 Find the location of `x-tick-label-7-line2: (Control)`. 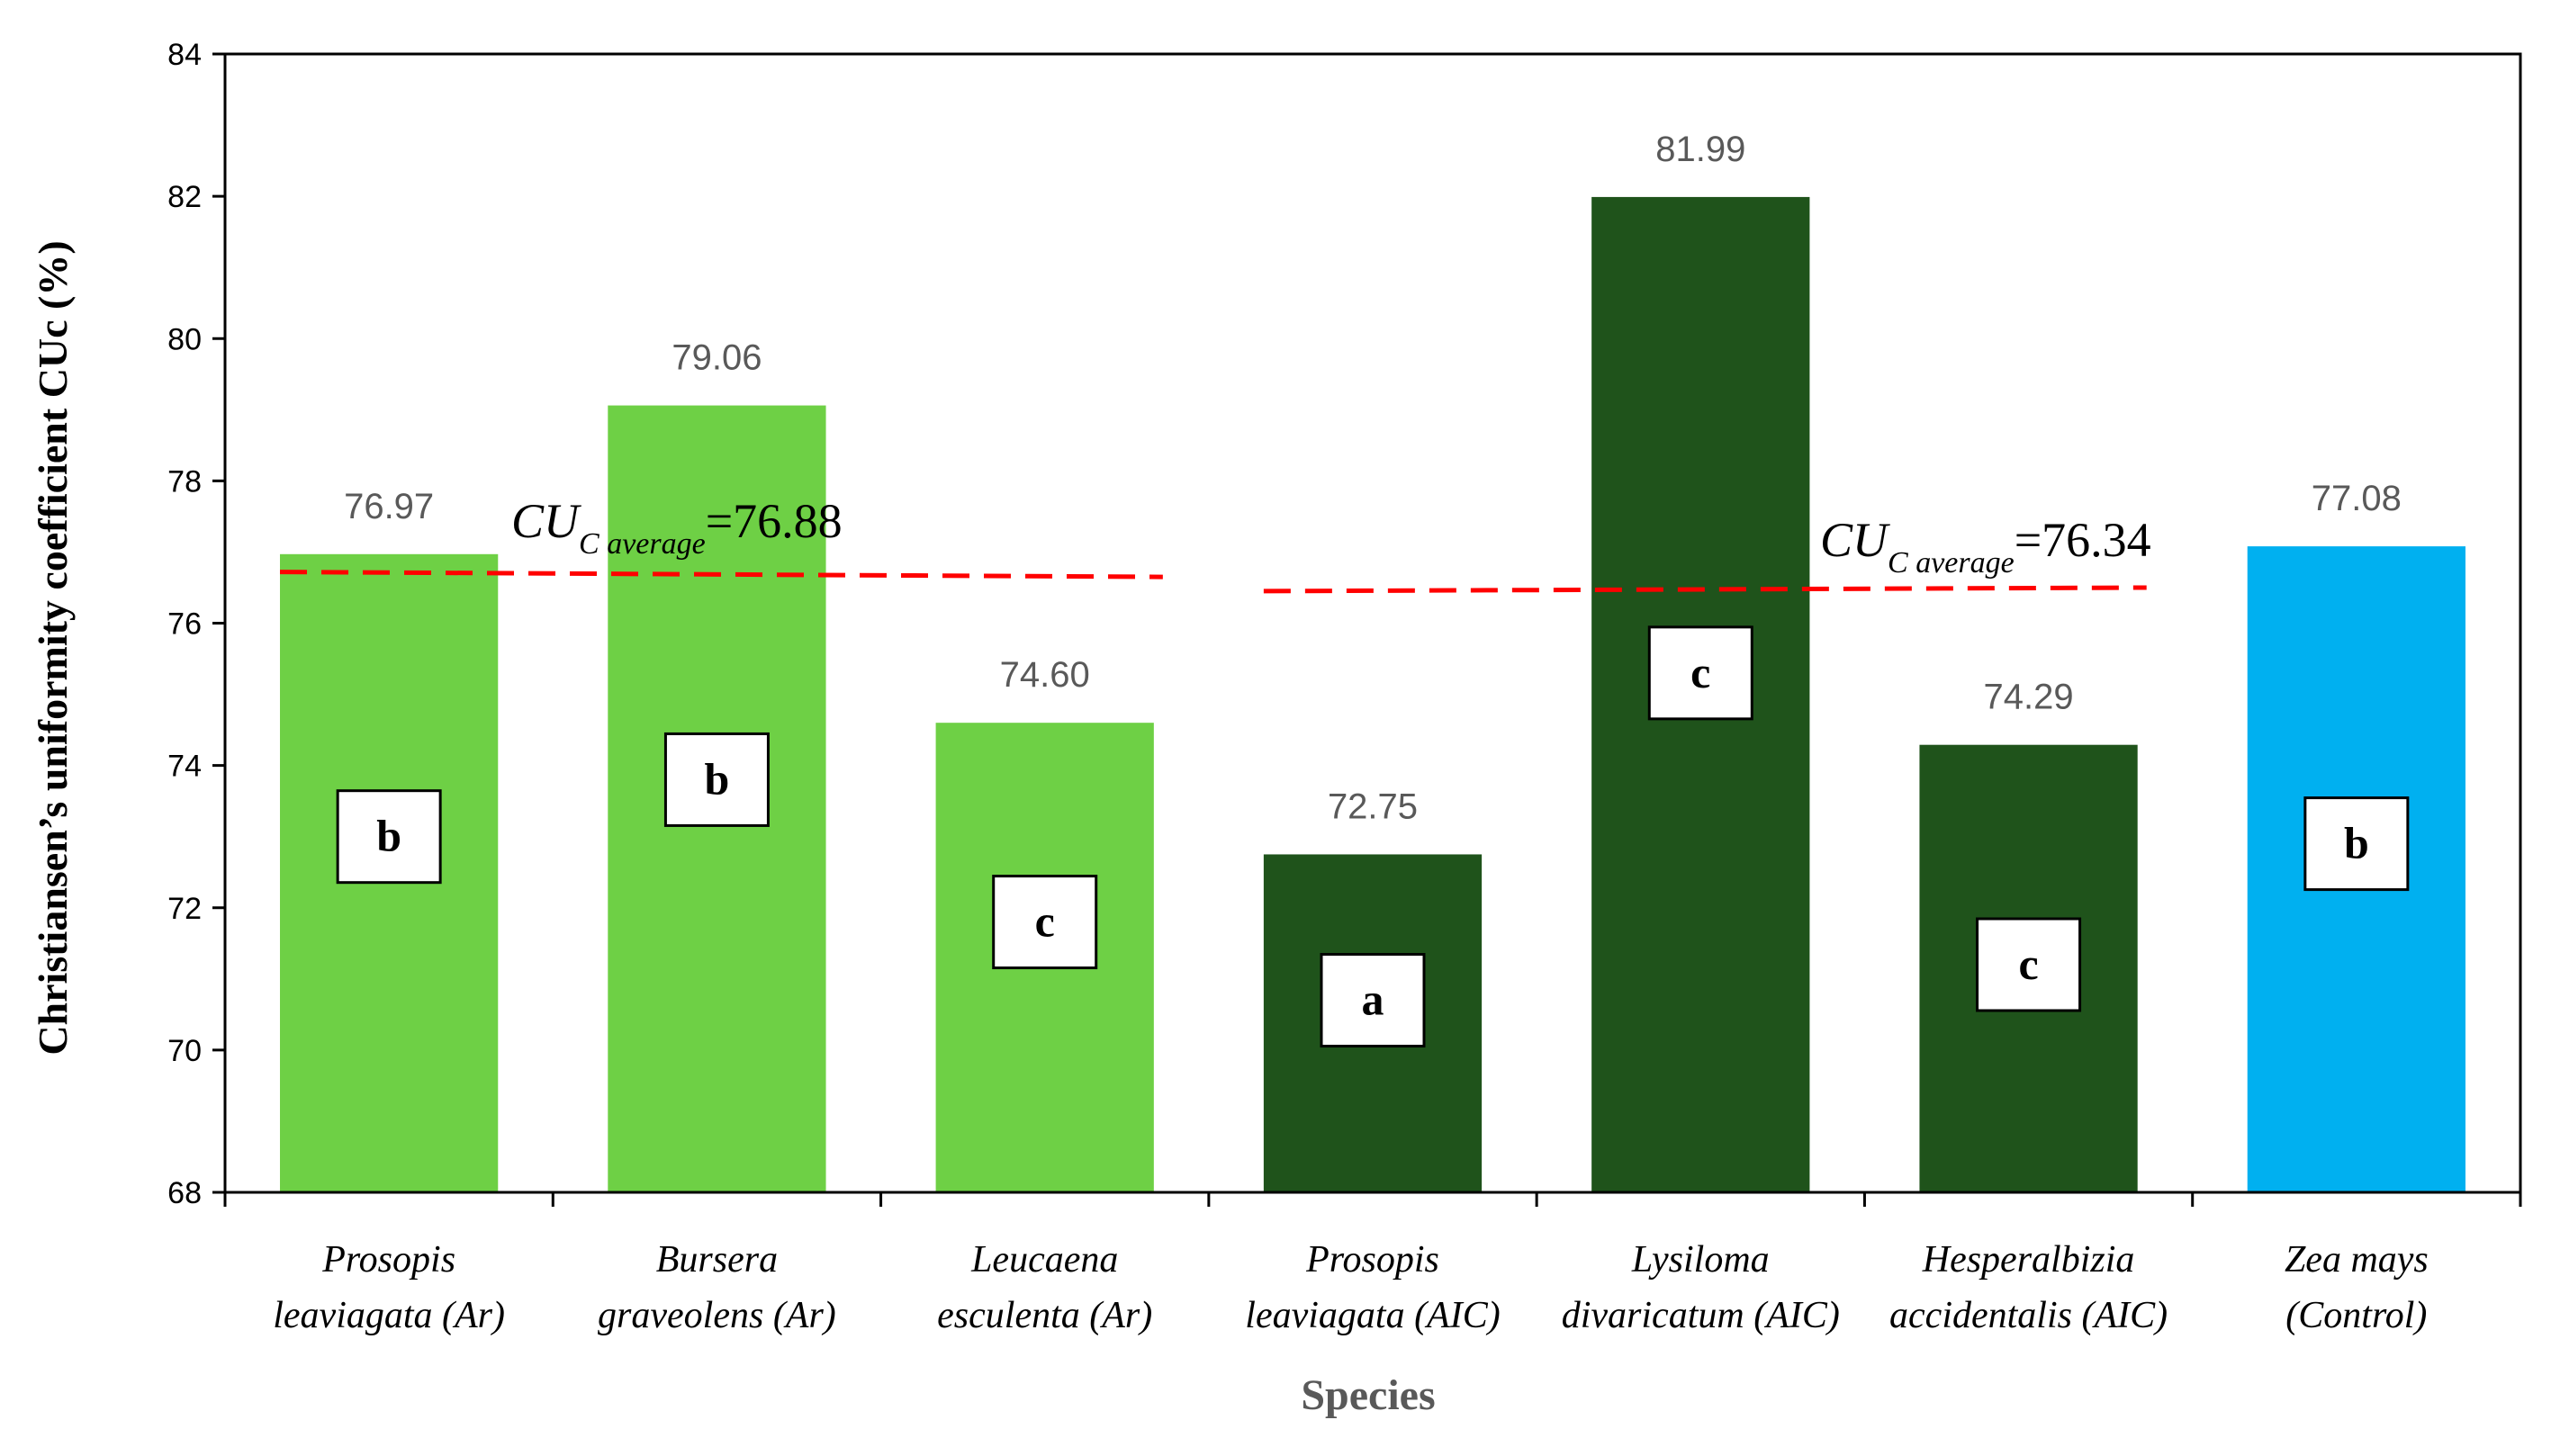

x-tick-label-7-line2: (Control) is located at coordinates (2356, 1315).